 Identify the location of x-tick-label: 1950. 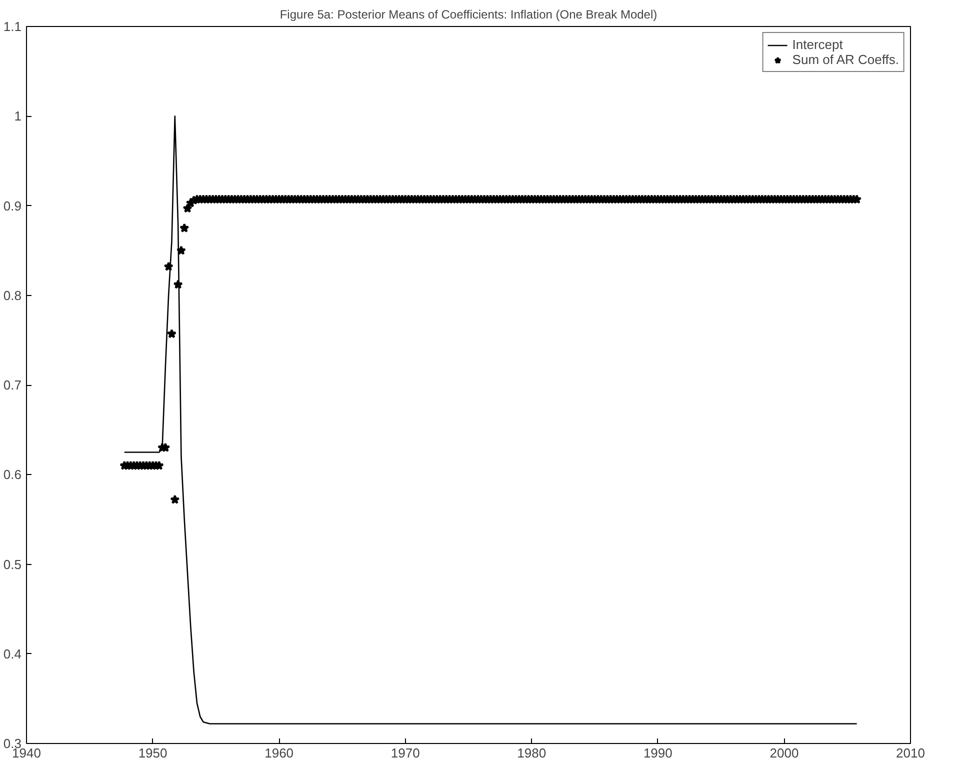
(153, 753).